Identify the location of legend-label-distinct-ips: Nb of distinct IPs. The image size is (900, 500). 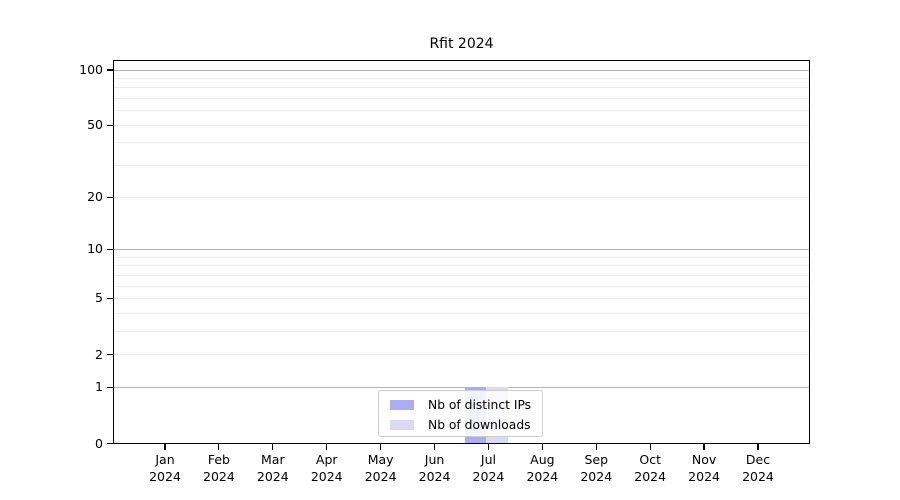
(480, 405).